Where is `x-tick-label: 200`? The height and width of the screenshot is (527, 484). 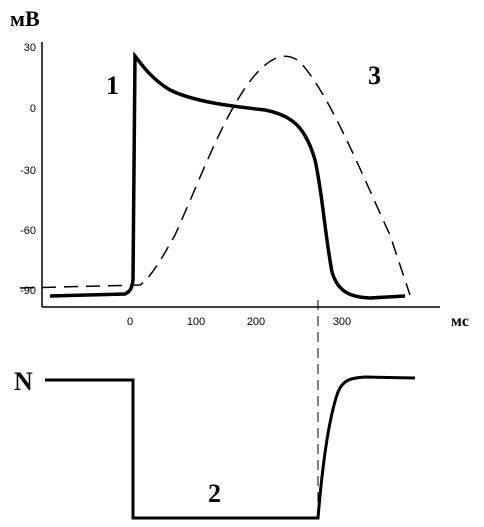
x-tick-label: 200 is located at coordinates (256, 322).